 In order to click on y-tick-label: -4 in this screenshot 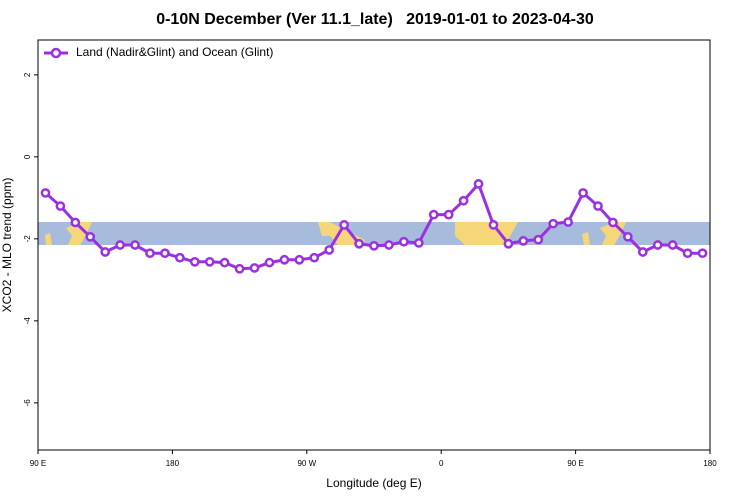, I will do `click(27, 321)`.